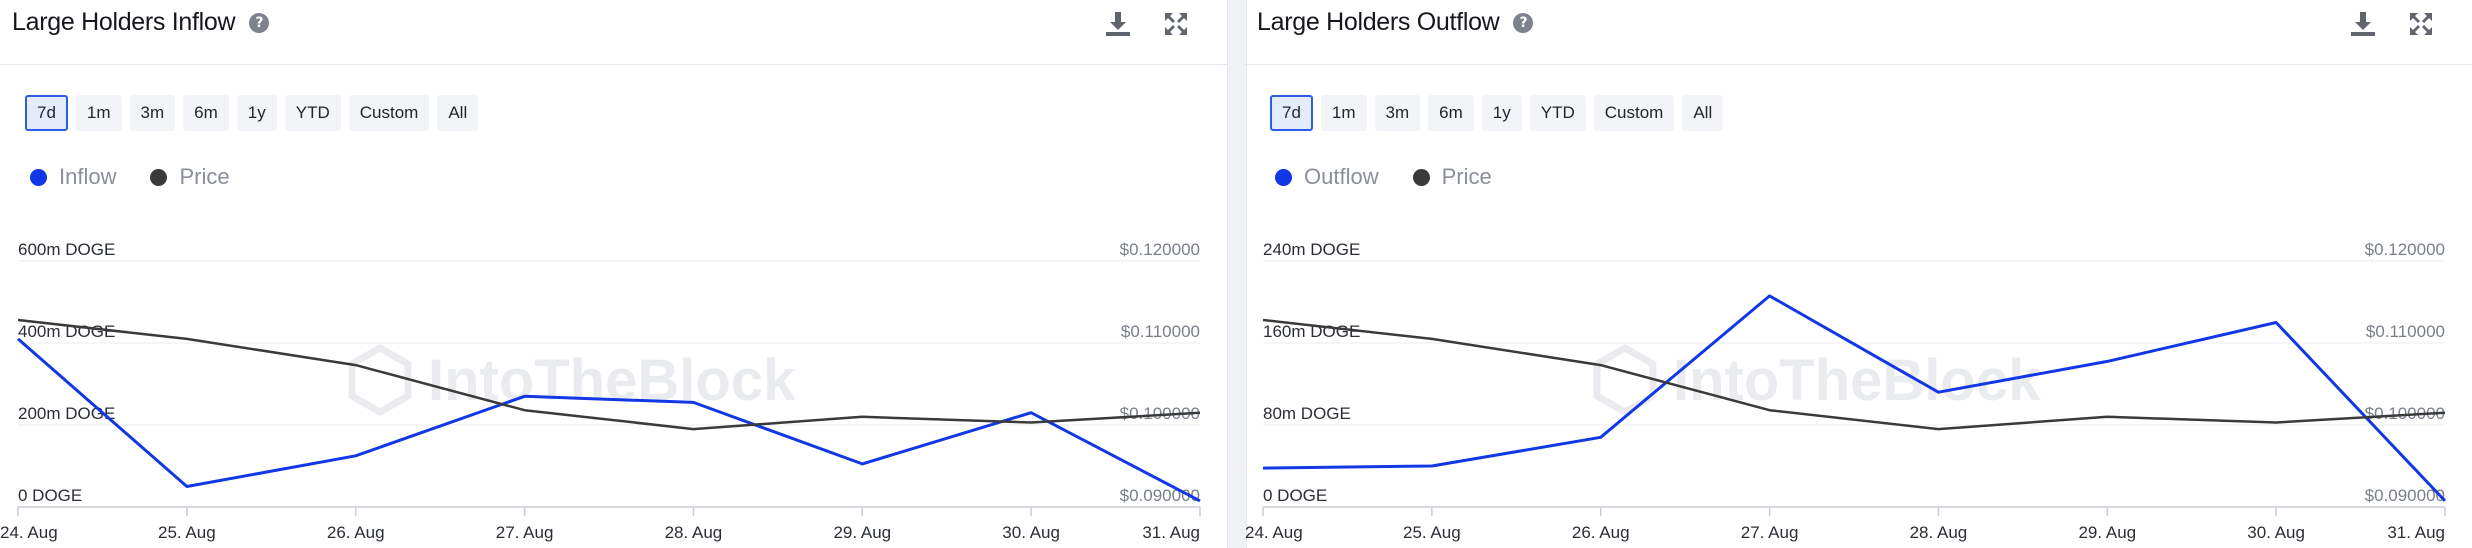  What do you see at coordinates (613, 32) in the screenshot?
I see `panel-header: Large Holders Inflow?` at bounding box center [613, 32].